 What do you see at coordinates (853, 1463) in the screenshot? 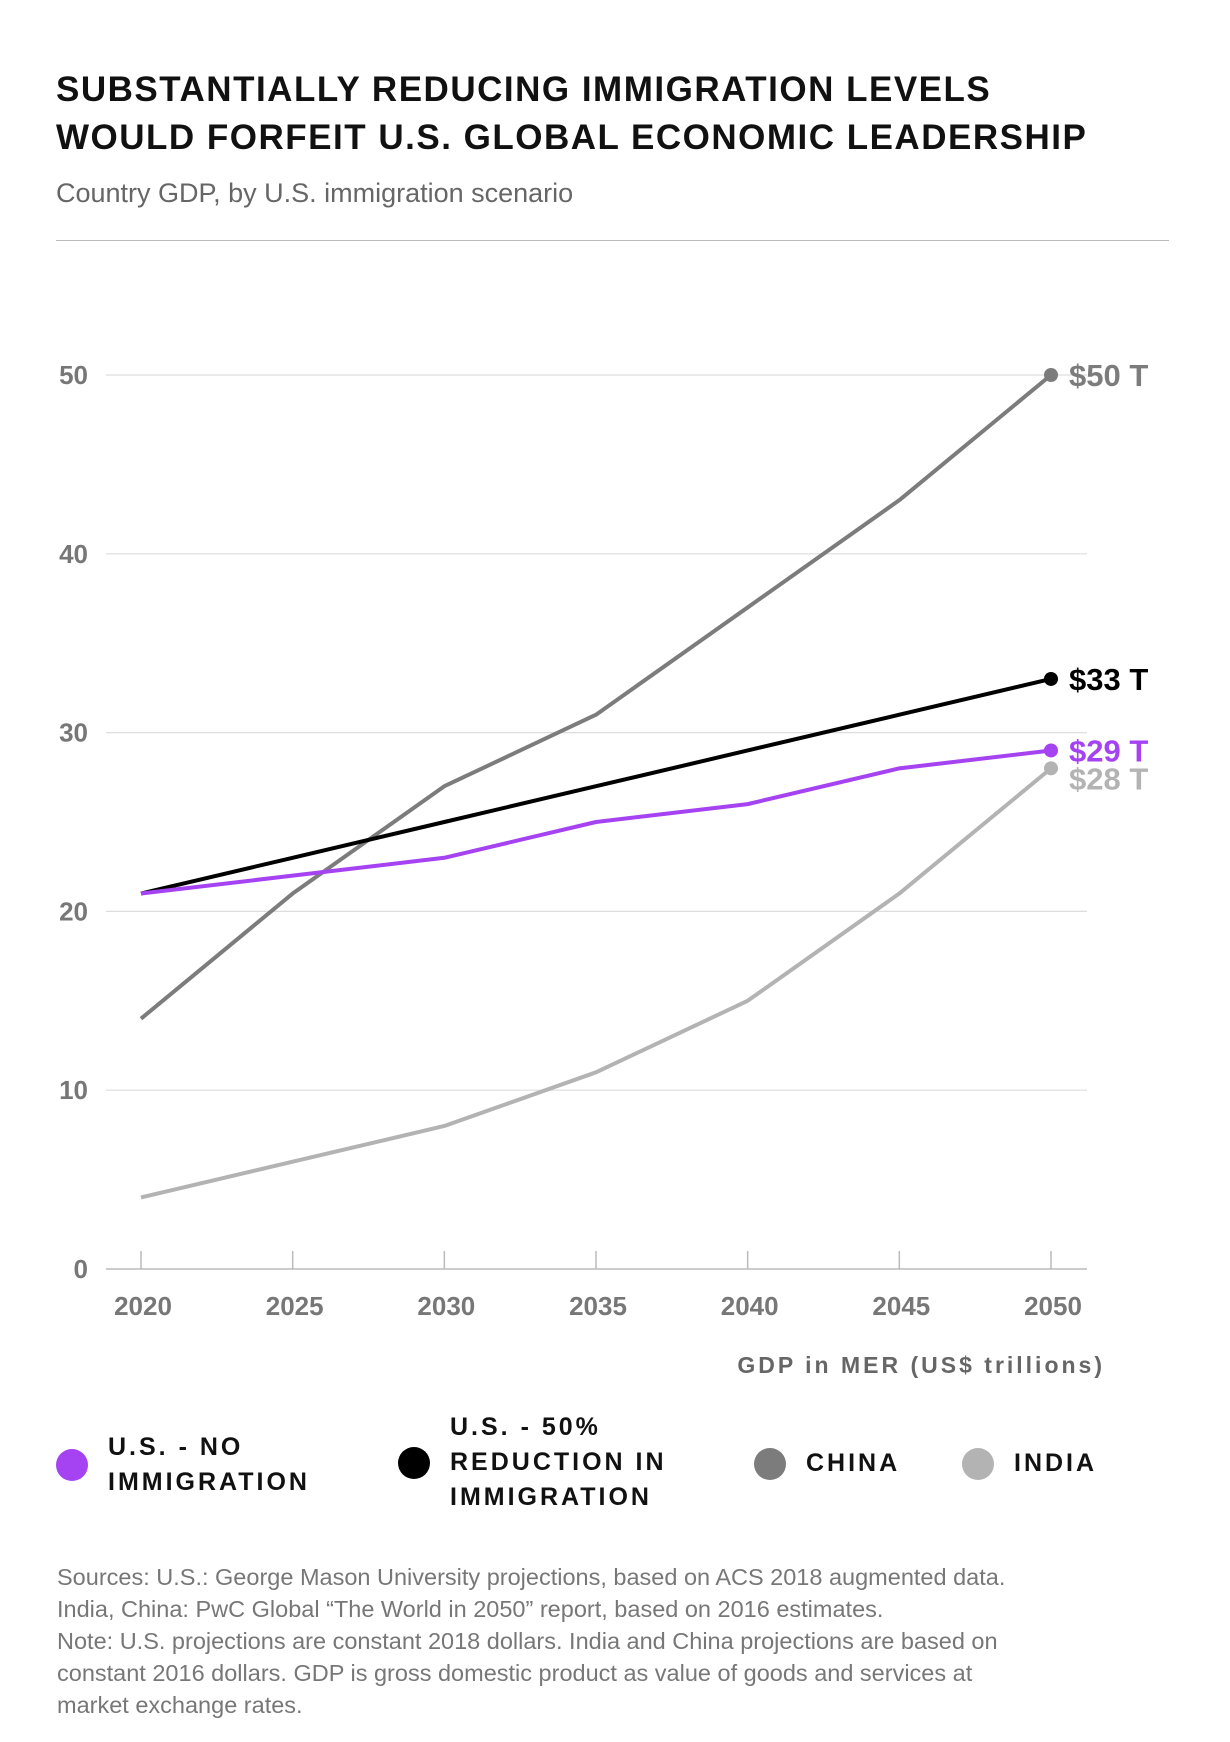
I see `legend-label: China` at bounding box center [853, 1463].